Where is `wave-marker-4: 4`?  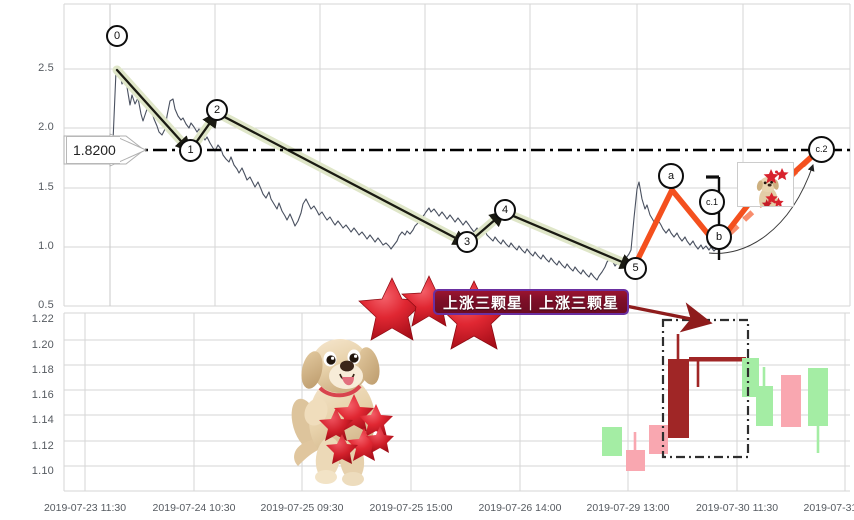
wave-marker-4: 4 is located at coordinates (505, 210).